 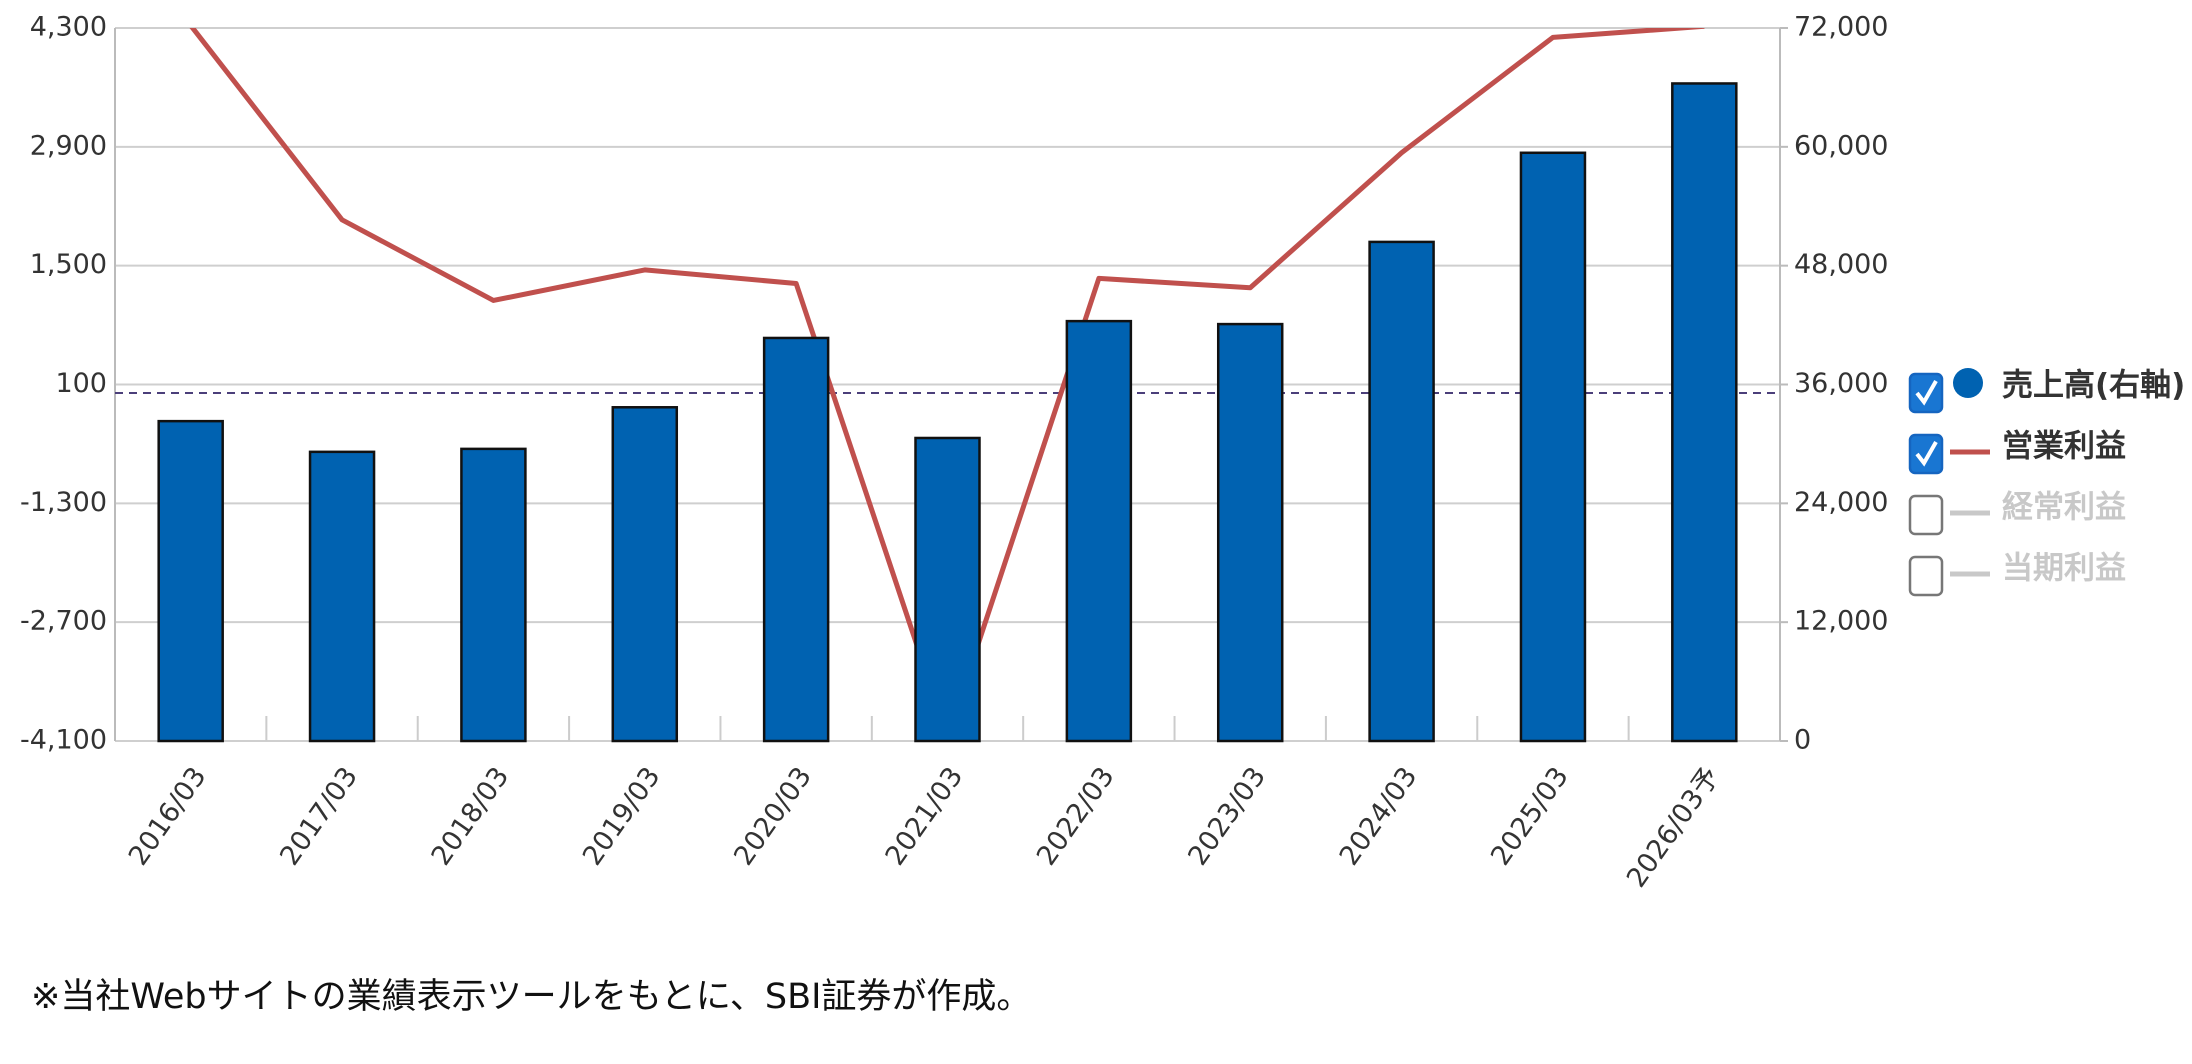 I want to click on x-tick-label: 2016/03, so click(x=168, y=817).